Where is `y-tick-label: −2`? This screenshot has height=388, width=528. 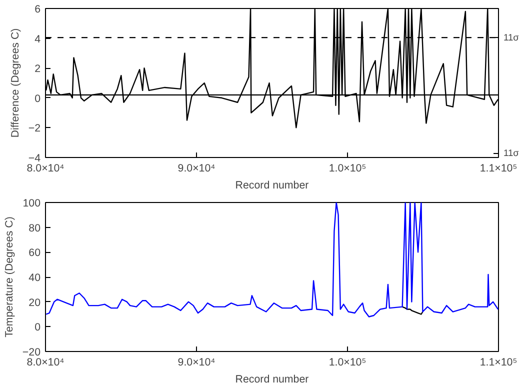 y-tick-label: −2 is located at coordinates (34, 128).